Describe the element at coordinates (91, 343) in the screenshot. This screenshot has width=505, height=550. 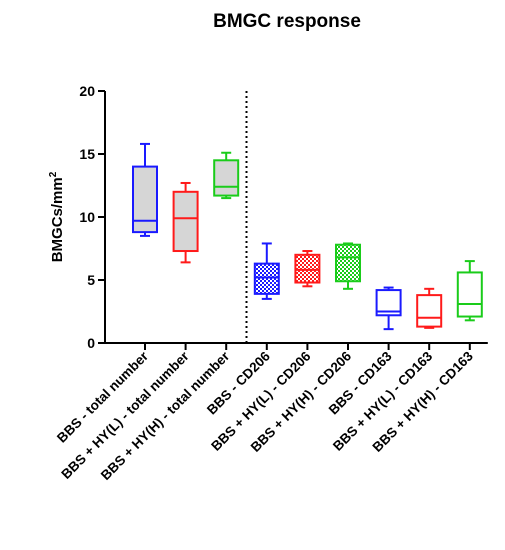
I see `y-tick-label: 0` at that location.